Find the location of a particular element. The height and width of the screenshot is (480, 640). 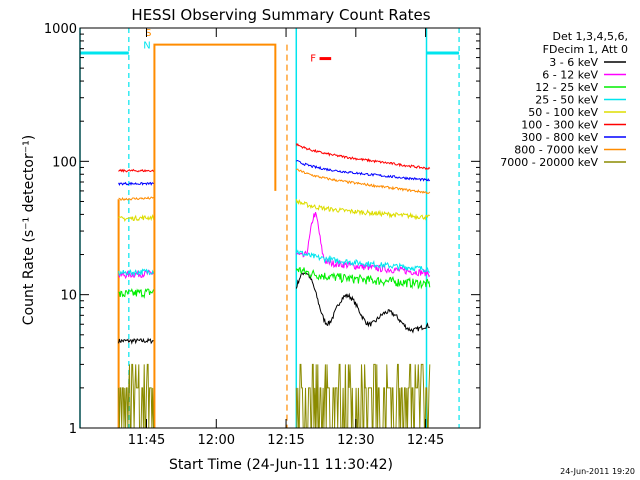

y-tick-label: 1 is located at coordinates (73, 429).